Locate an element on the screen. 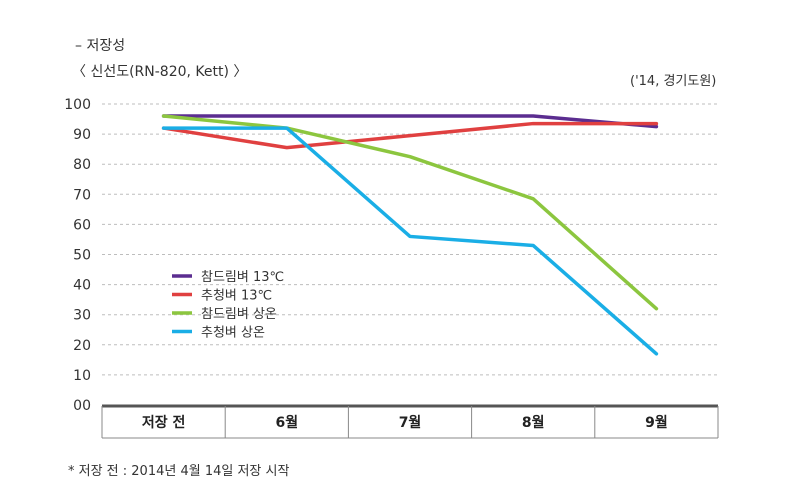 Image resolution: width=793 pixels, height=490 pixels. footnote: * 저장 전 : 2014년 4월 14일 저장 시작 is located at coordinates (179, 471).